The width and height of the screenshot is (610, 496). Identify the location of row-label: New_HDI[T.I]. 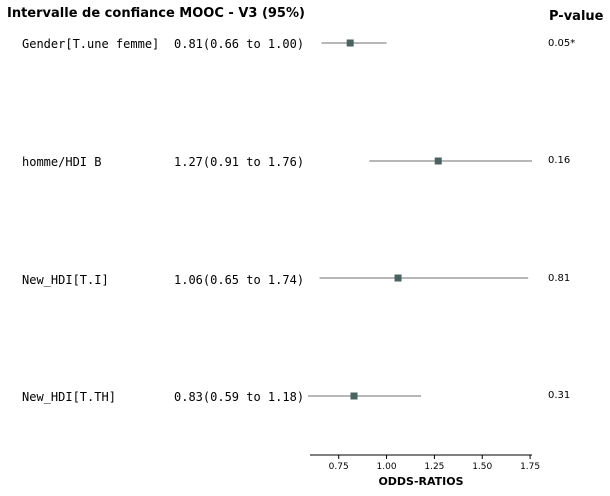
(65, 280).